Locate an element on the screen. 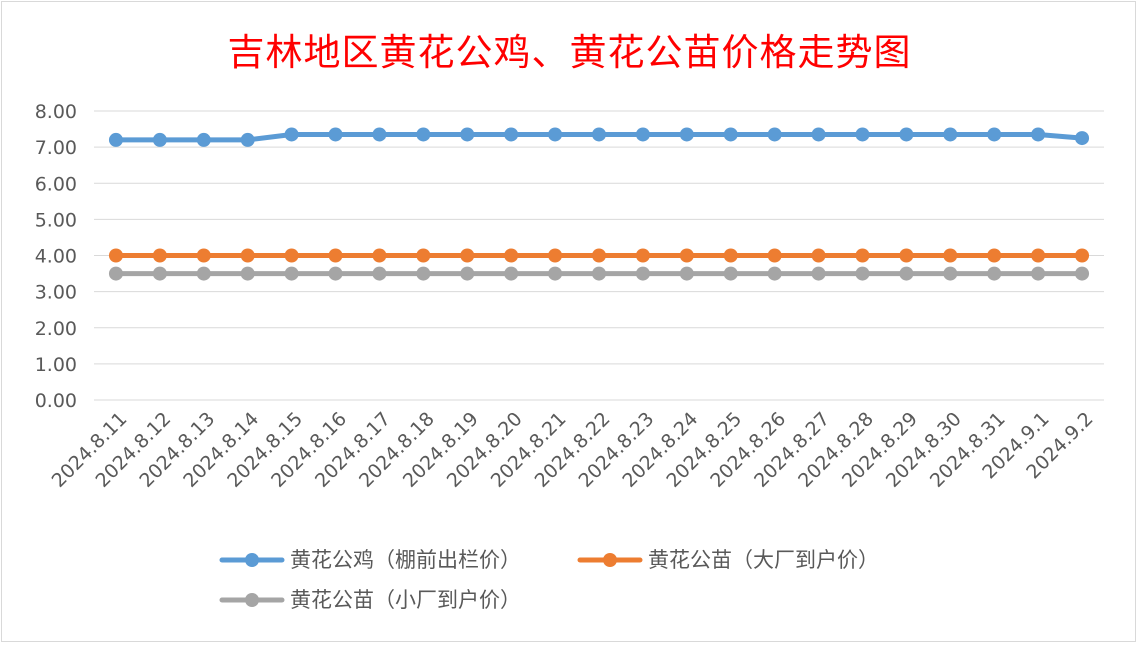 This screenshot has width=1139, height=645. legend-label: 黄花公苗（大厂到户价） is located at coordinates (763, 560).